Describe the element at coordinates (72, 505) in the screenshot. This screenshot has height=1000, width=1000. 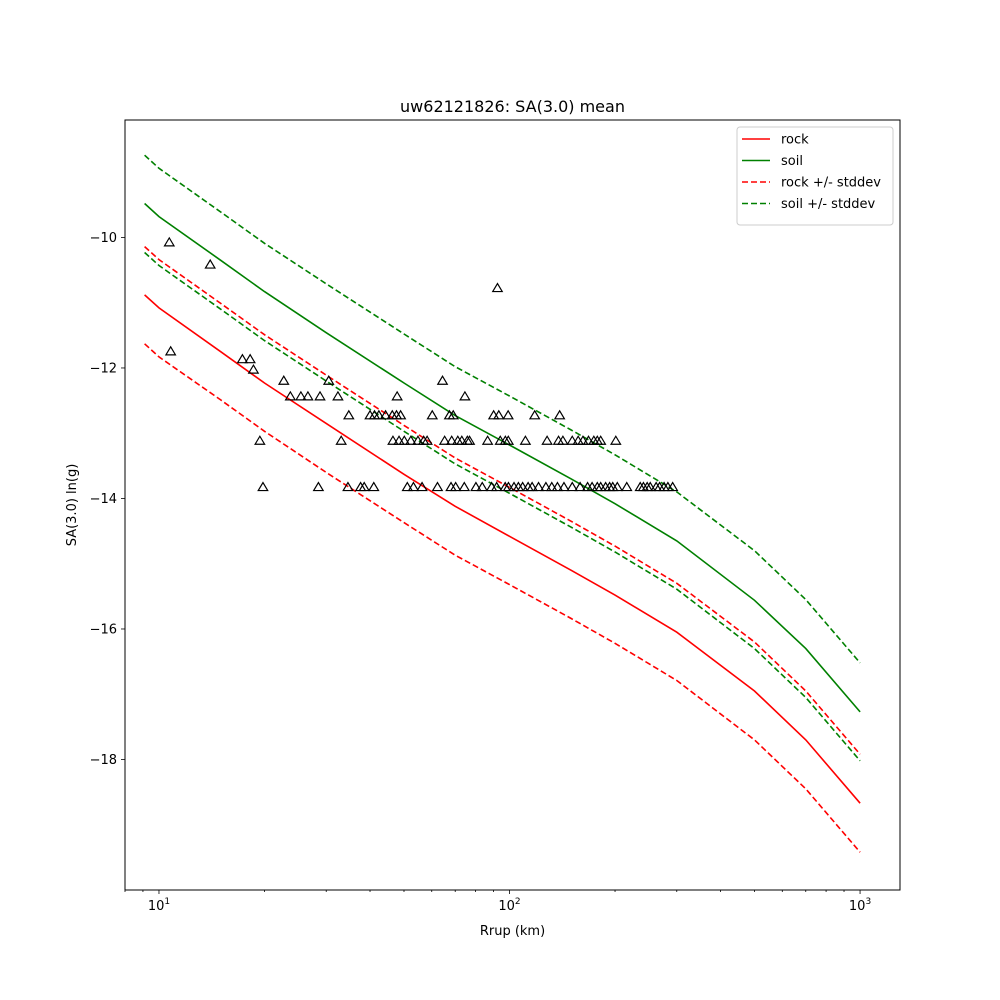
I see `y-axis-label: SA(3.0) ln(g)` at that location.